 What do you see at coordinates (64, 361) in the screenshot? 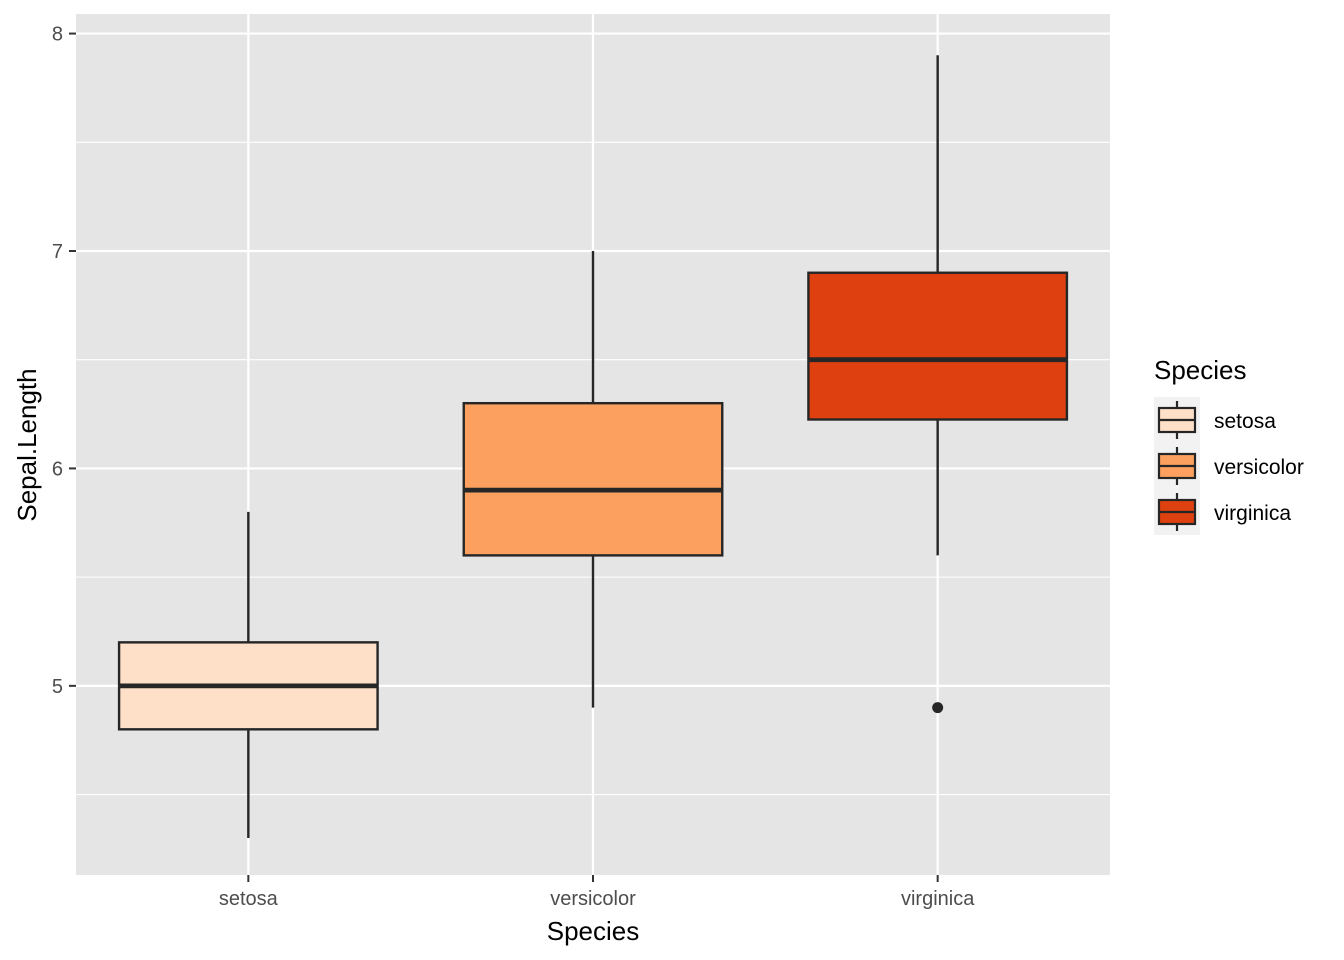
I see `y-axis: 5 6 7 8` at bounding box center [64, 361].